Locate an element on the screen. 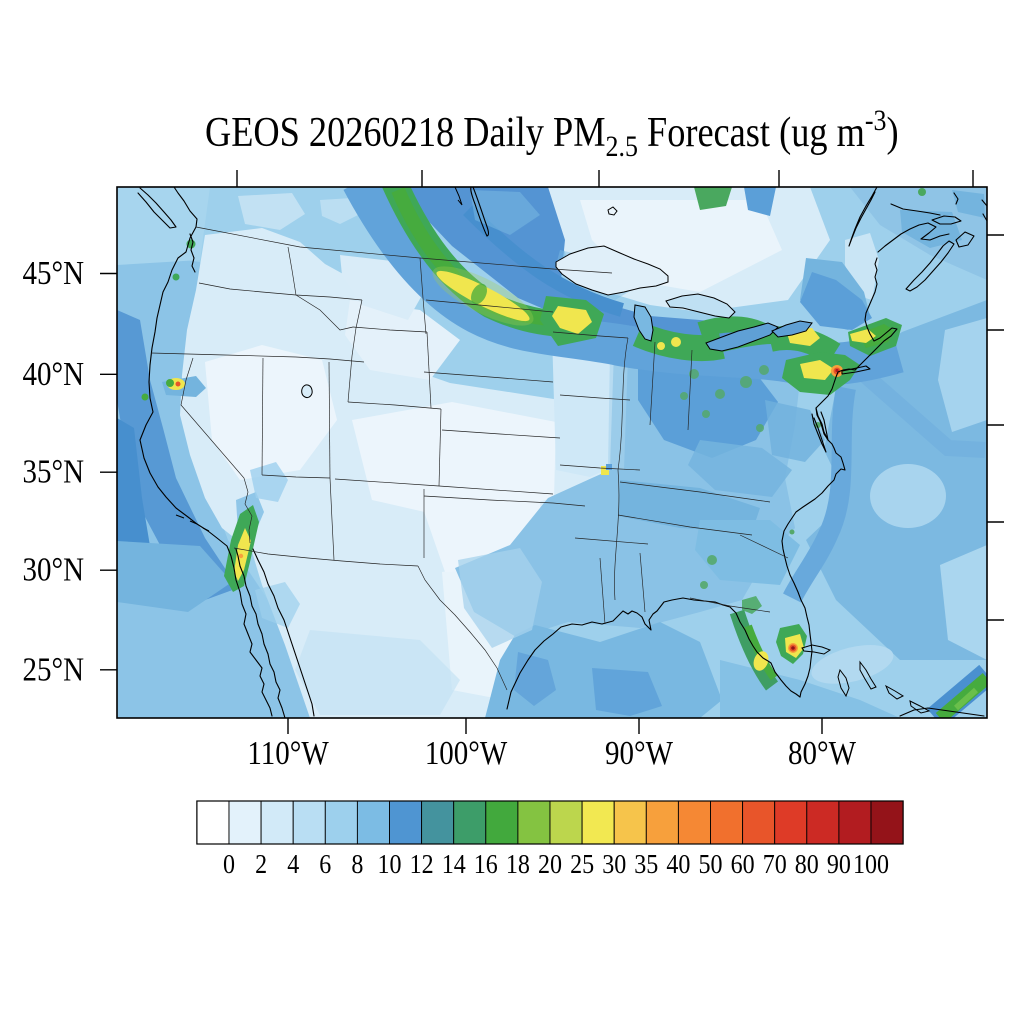 Image resolution: width=1024 pixels, height=1024 pixels. svg-text: 8 is located at coordinates (357, 864).